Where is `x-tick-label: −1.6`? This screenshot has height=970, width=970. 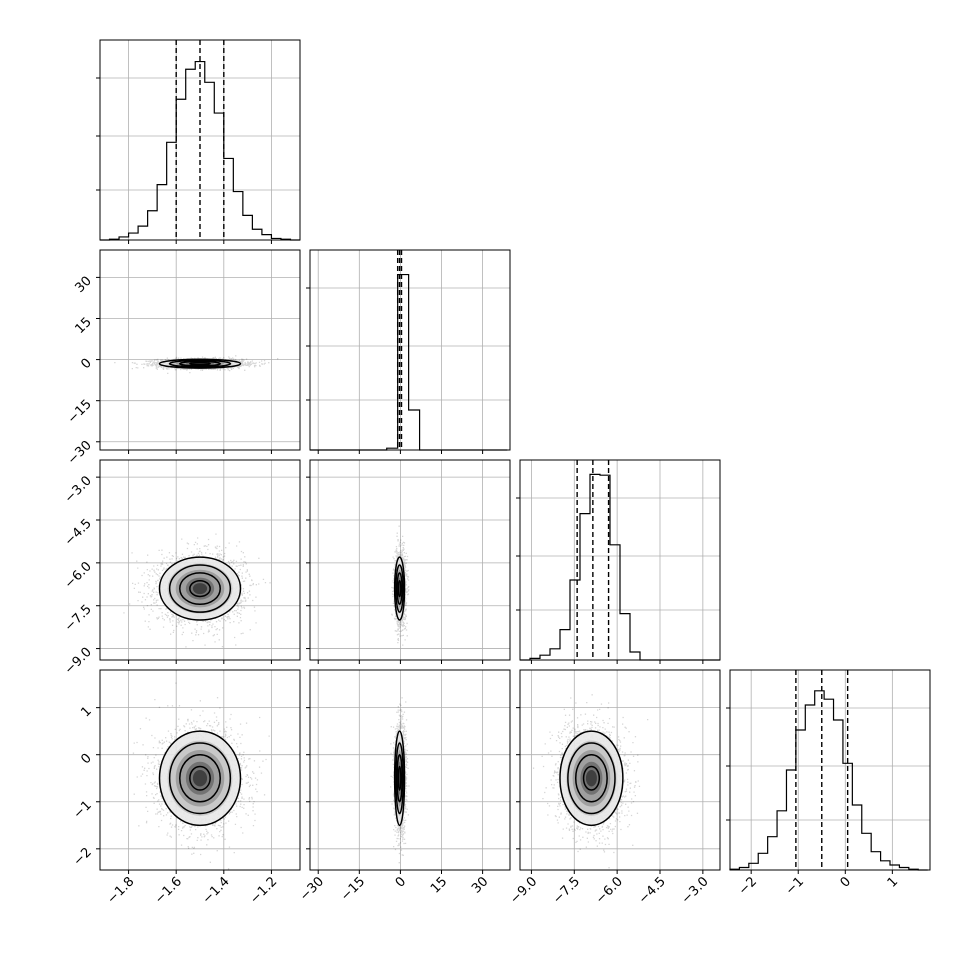 x-tick-label: −1.6 is located at coordinates (168, 890).